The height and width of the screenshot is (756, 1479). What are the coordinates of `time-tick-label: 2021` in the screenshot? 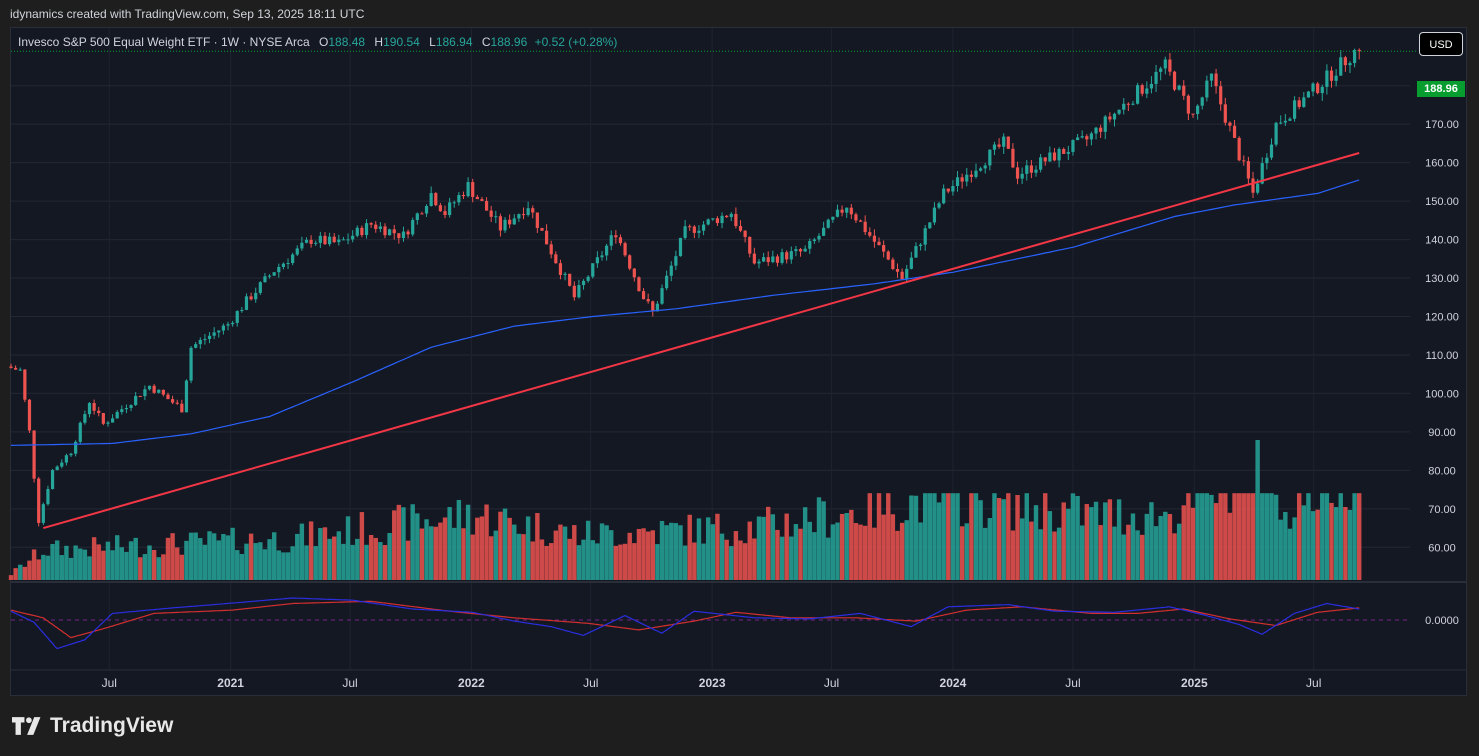 It's located at (230, 683).